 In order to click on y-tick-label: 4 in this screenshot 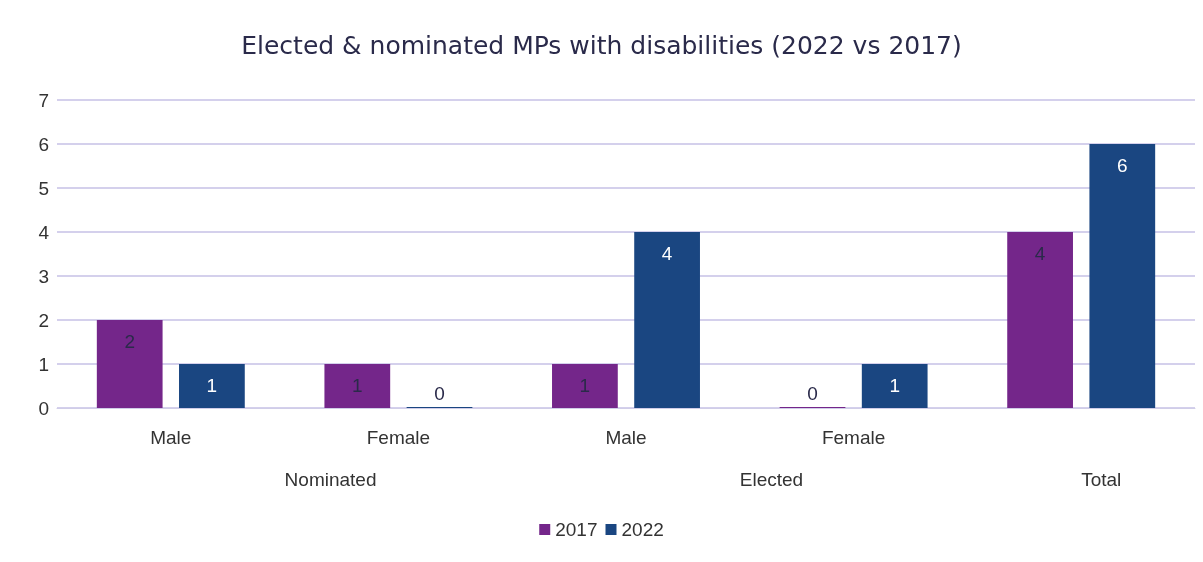, I will do `click(44, 232)`.